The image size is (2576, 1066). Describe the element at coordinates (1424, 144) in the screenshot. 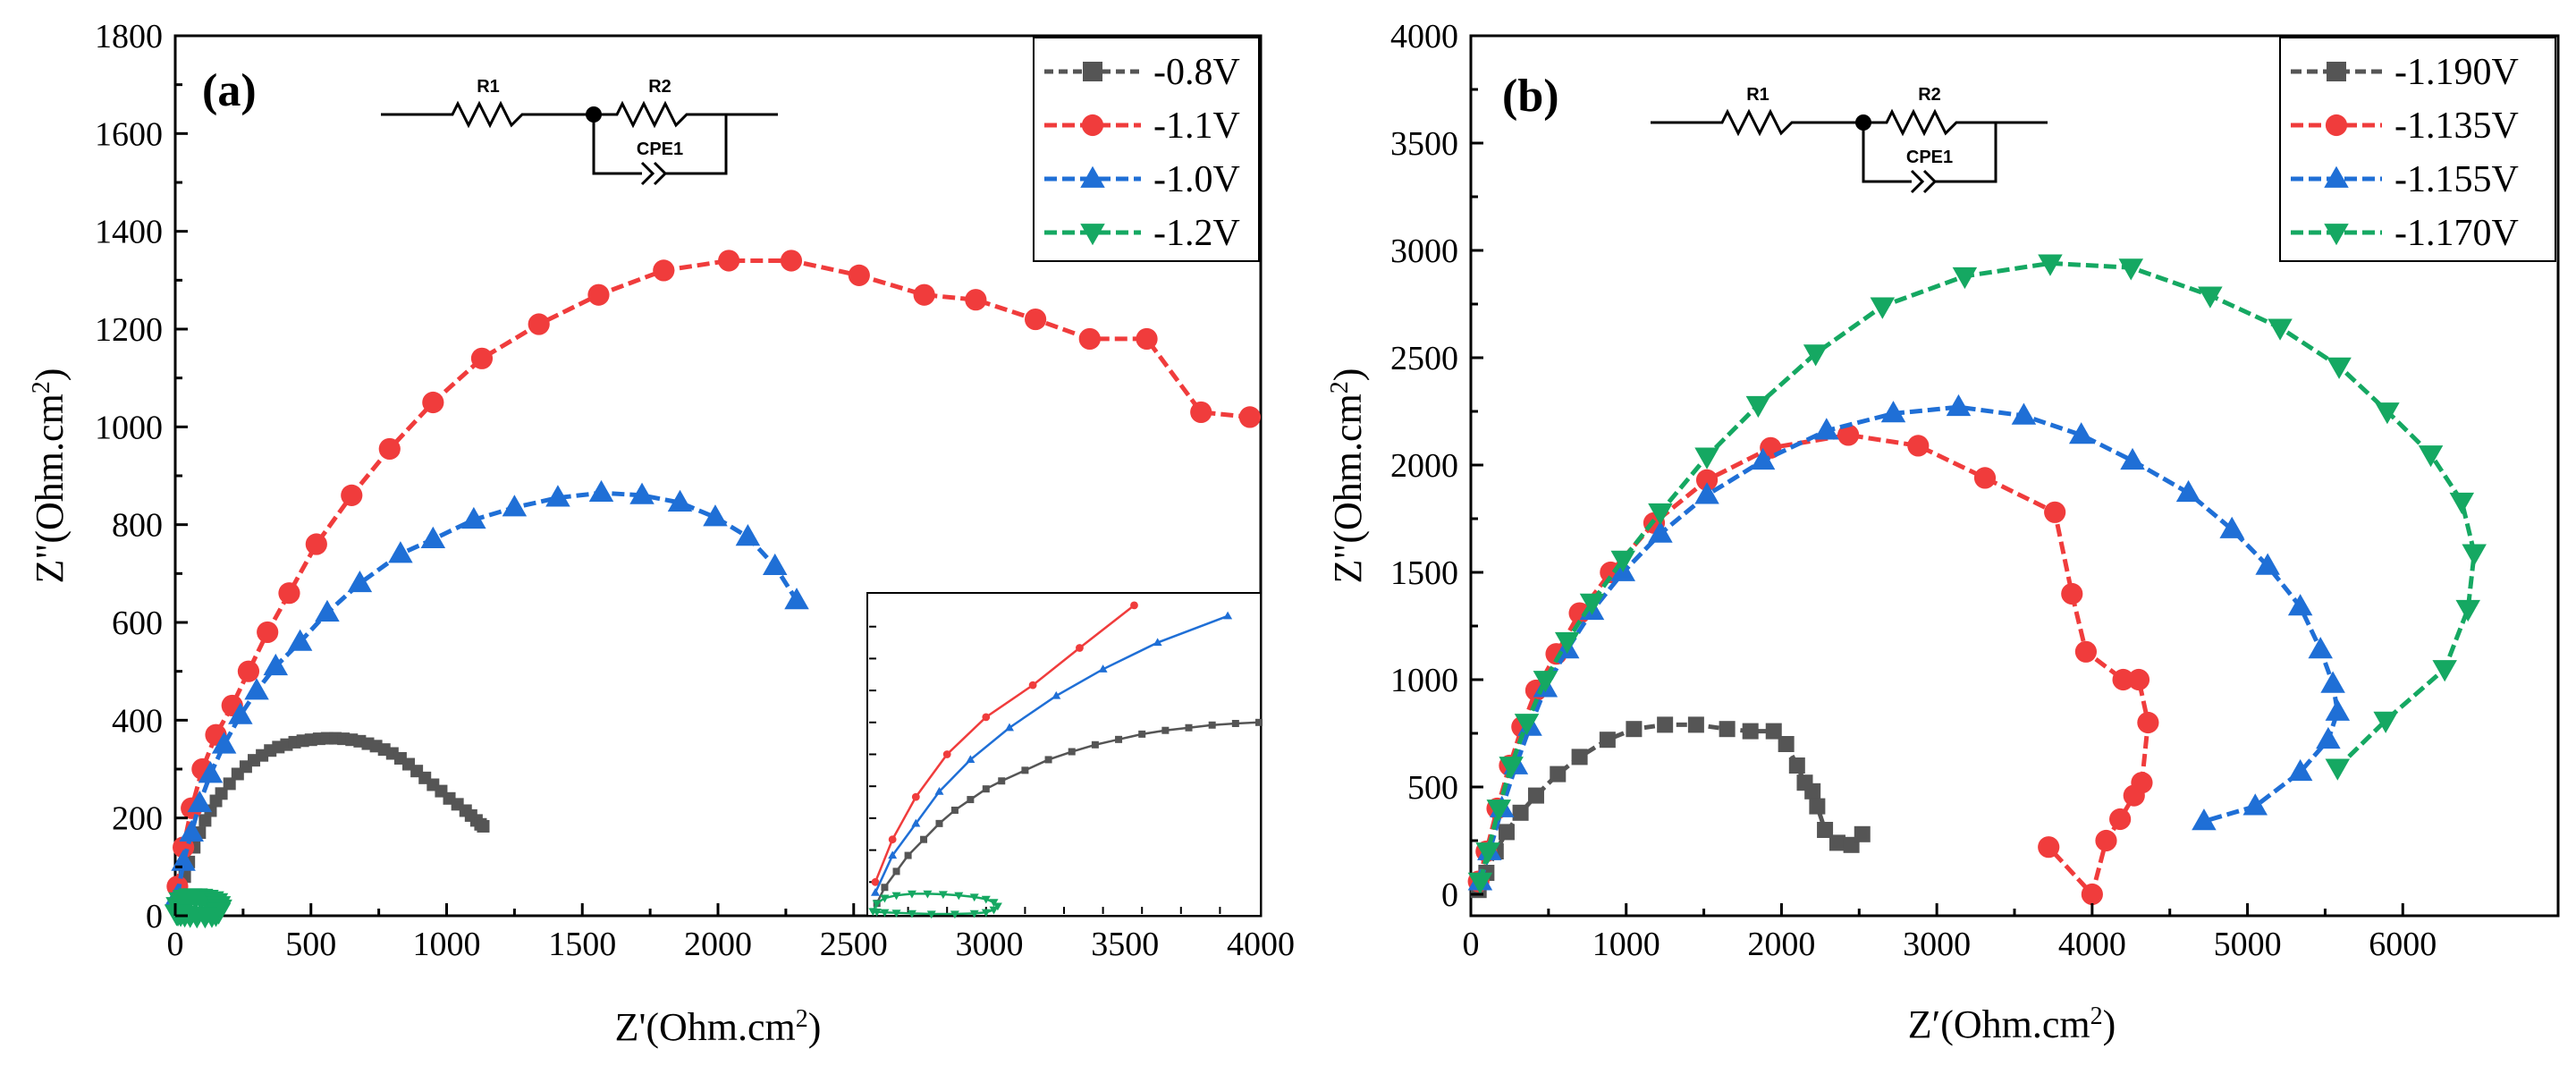

I see `y-tick-label: 3500` at that location.